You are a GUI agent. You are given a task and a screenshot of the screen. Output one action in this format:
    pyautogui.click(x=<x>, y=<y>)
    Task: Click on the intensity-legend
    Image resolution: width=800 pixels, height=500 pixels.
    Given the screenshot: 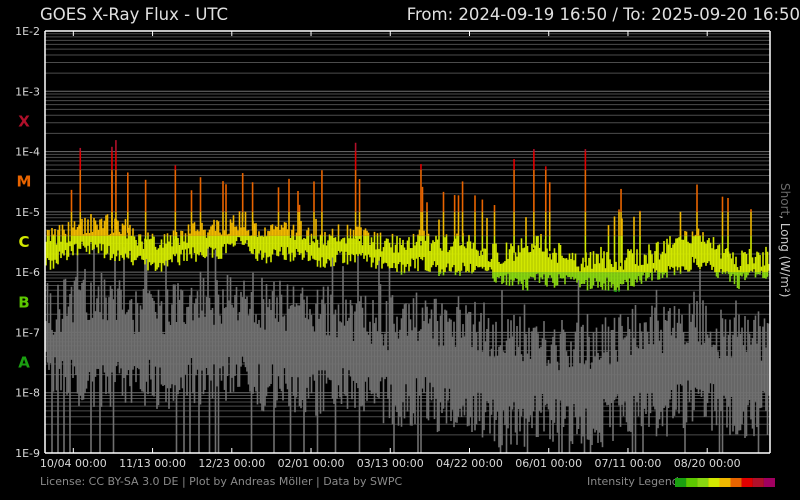 What is the action you would take?
    pyautogui.click(x=725, y=482)
    